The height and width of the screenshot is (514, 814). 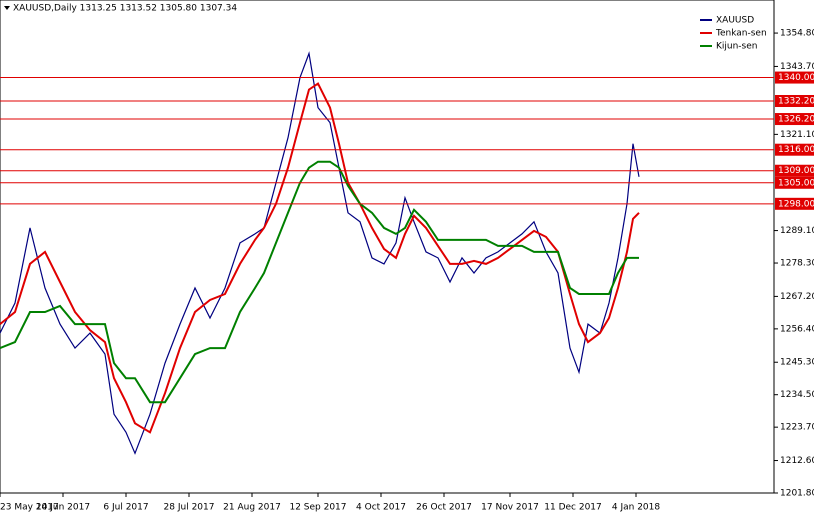 What do you see at coordinates (741, 34) in the screenshot?
I see `legend-label: Tenkan-sen` at bounding box center [741, 34].